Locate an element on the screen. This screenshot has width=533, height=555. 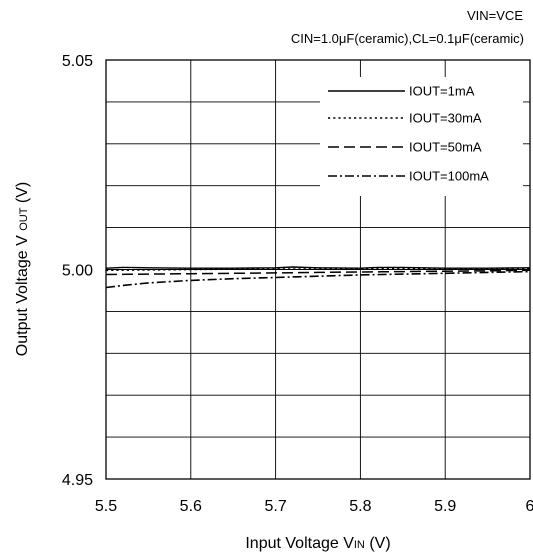
x-tick-label: 5.8 is located at coordinates (360, 506).